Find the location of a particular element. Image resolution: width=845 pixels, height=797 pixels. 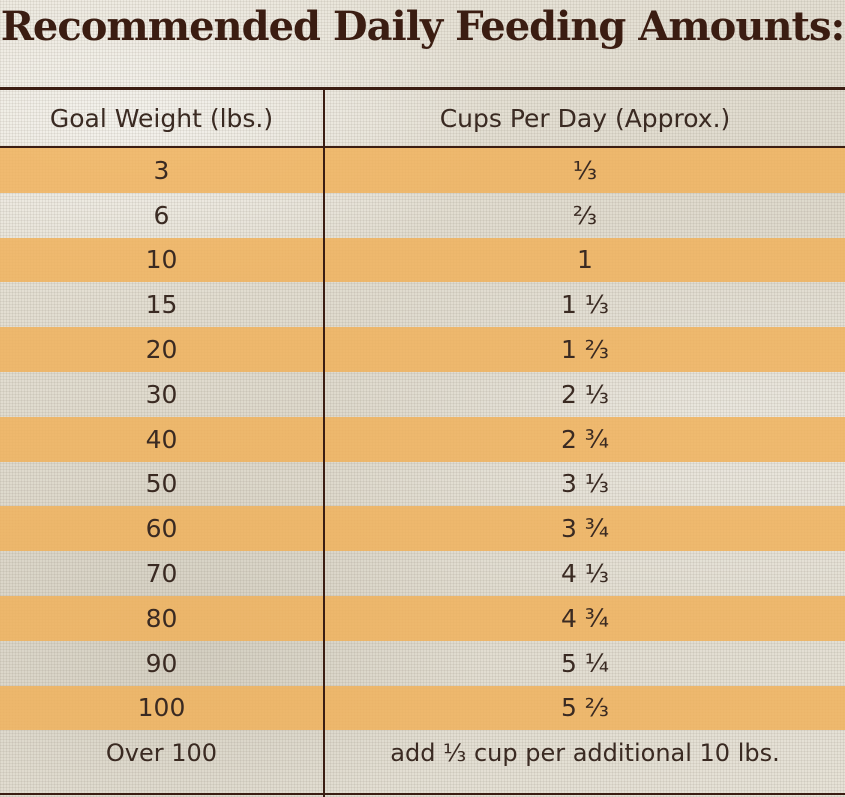

table-row: 3 ⅓ is located at coordinates (422, 170).